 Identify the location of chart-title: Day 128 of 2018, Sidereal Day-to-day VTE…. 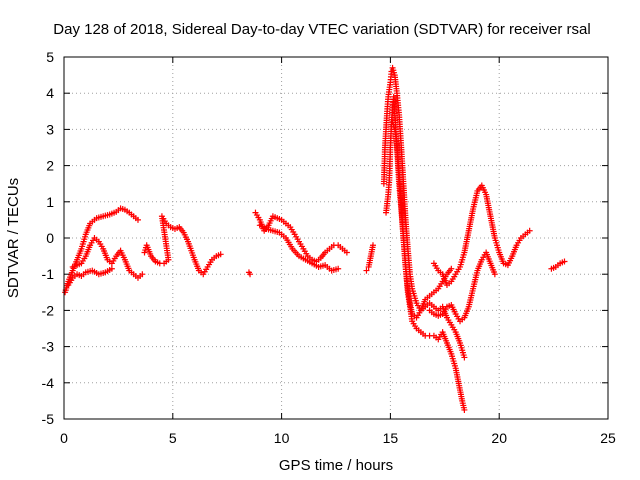
(321, 29).